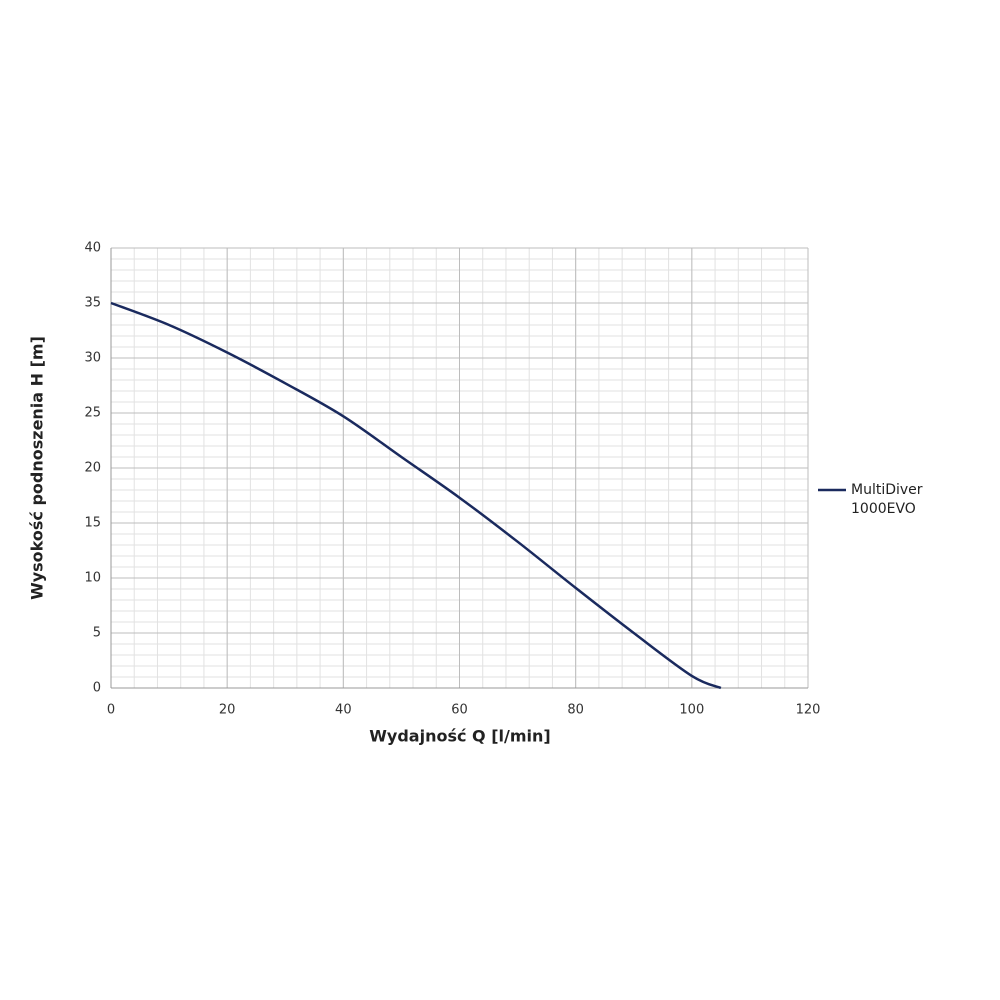 This screenshot has height=1000, width=1000. Describe the element at coordinates (97, 688) in the screenshot. I see `y-tick-label: 0` at that location.